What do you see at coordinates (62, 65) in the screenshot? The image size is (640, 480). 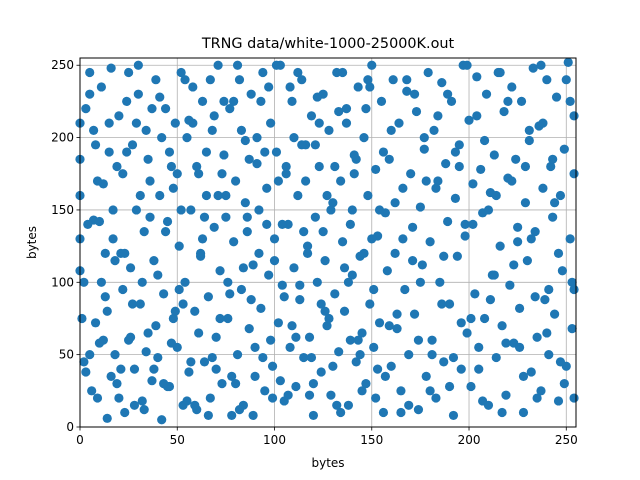 I see `y-tick-label: 250` at bounding box center [62, 65].